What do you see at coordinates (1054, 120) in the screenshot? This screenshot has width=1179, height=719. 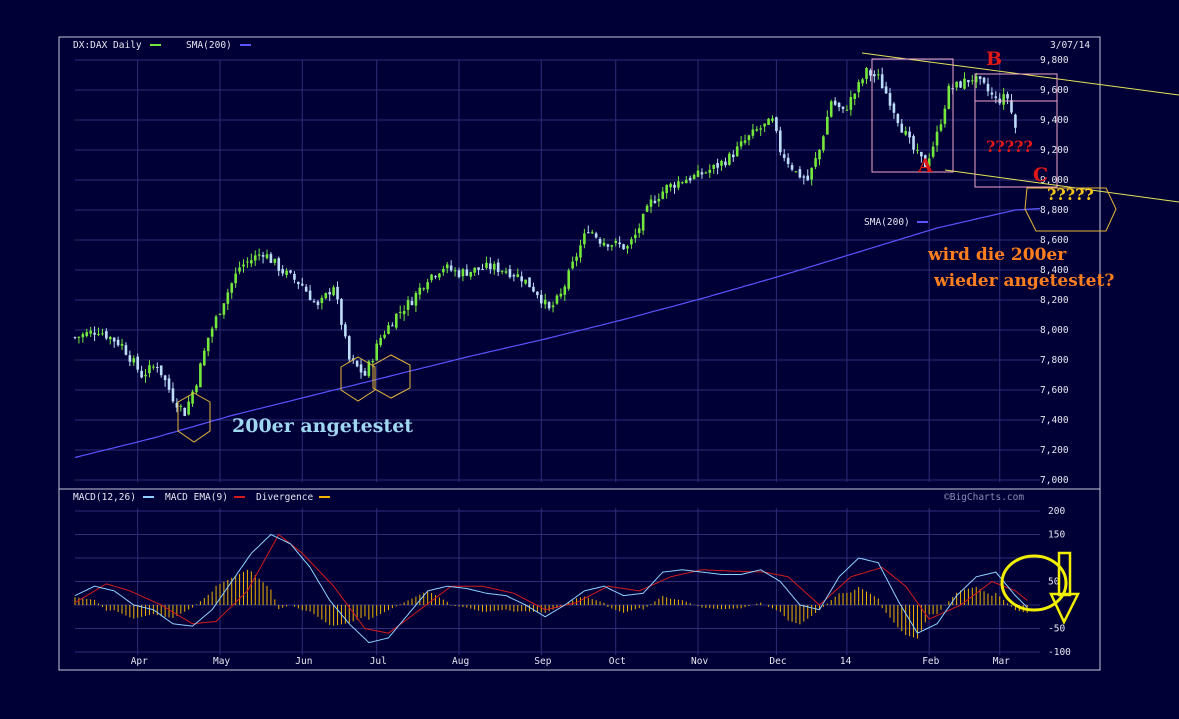 I see `price-y-tick-label: 9,400` at bounding box center [1054, 120].